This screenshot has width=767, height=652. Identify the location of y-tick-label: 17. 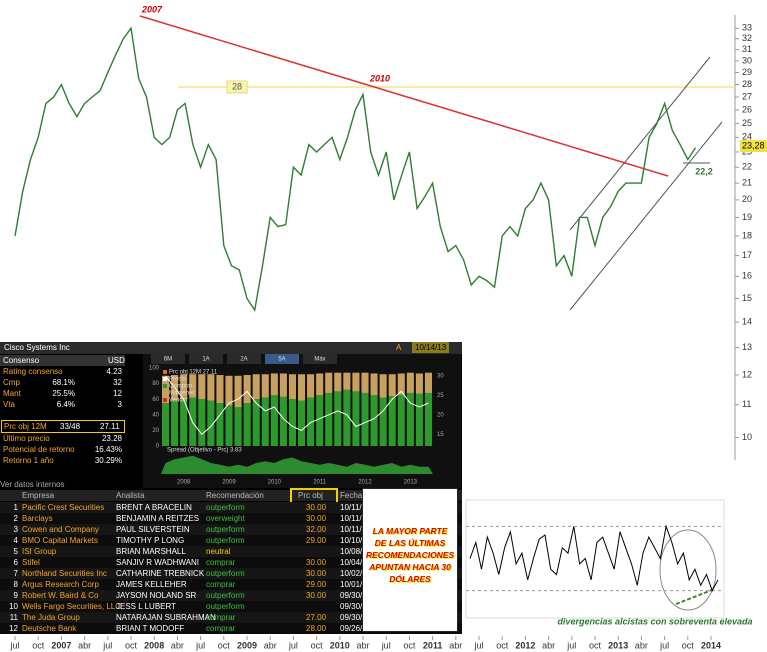
(747, 255).